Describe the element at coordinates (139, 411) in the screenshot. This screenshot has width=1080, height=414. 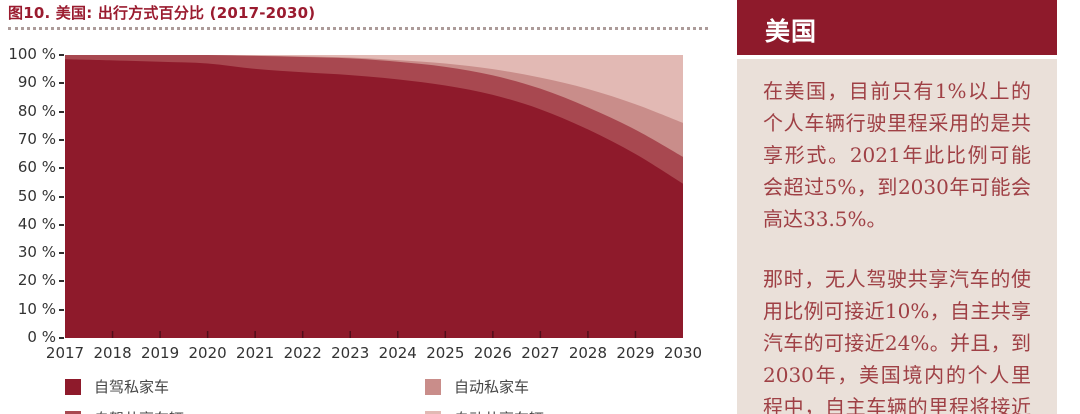
I see `legend-label: 自驾共享车辆` at that location.